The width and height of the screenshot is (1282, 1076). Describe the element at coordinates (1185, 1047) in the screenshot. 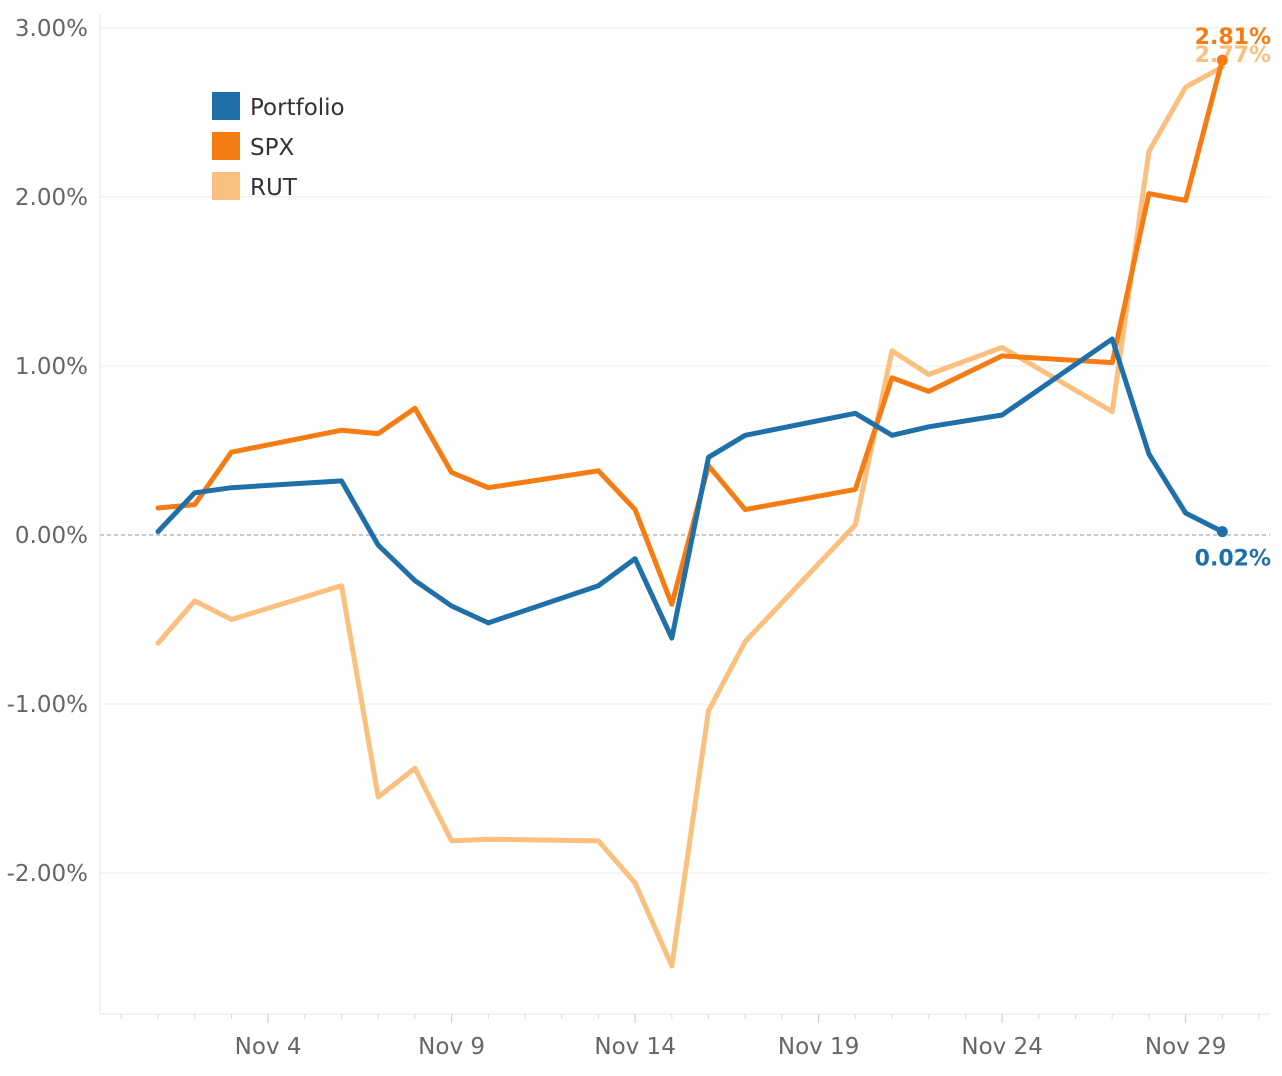

I see `x-tick-label: Nov 29` at that location.